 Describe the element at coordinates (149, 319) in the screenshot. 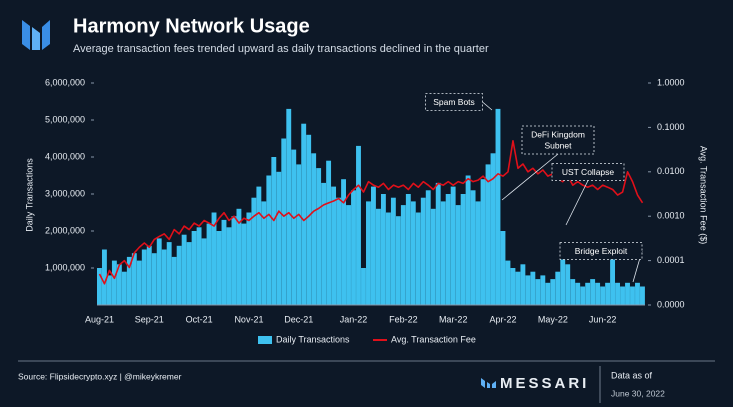

I see `x-tick-label: Sep-21` at that location.